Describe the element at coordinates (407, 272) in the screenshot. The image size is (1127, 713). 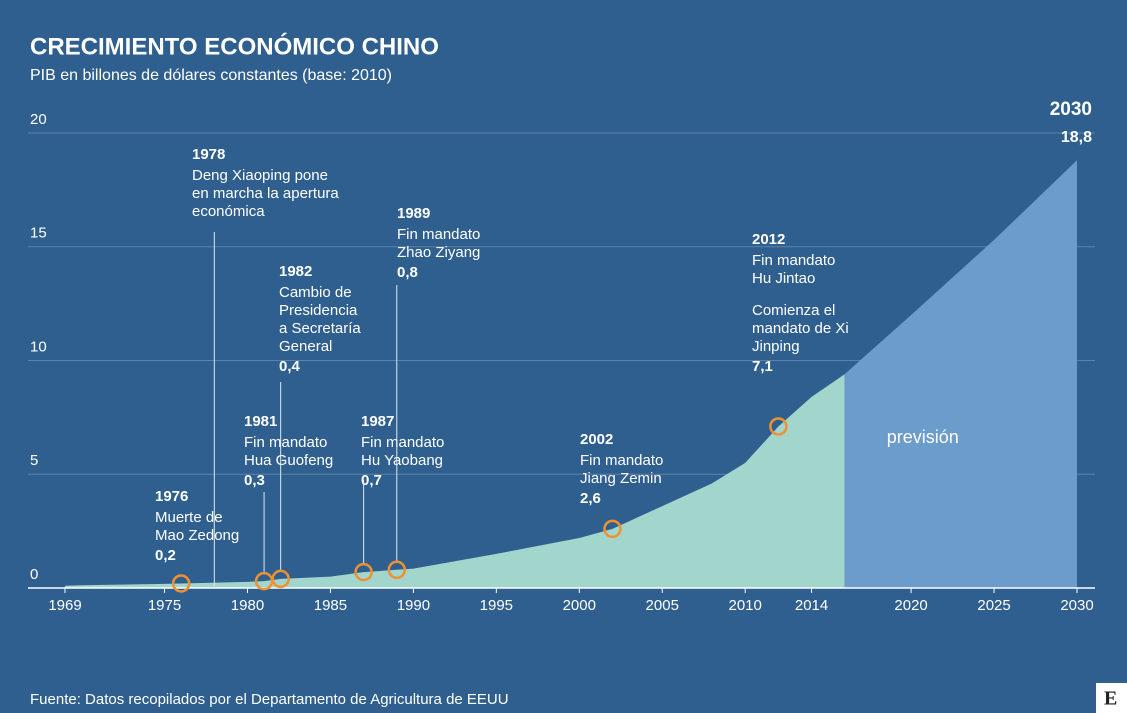
I see `value-label: 0,8` at that location.